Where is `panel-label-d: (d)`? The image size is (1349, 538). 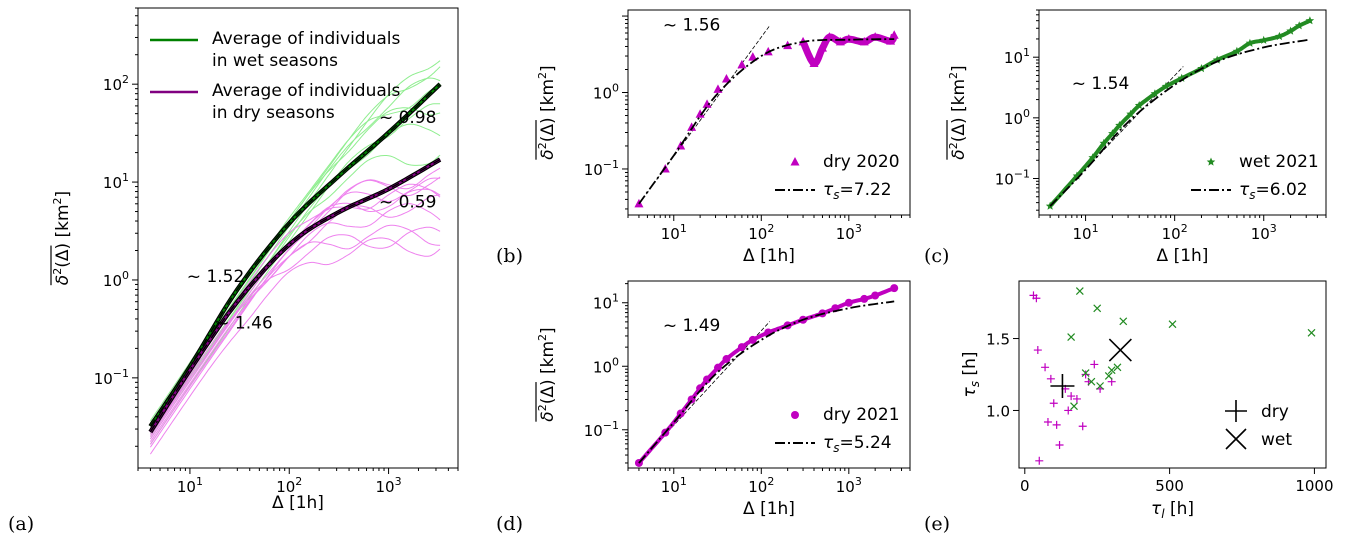
panel-label-d: (d) is located at coordinates (509, 524).